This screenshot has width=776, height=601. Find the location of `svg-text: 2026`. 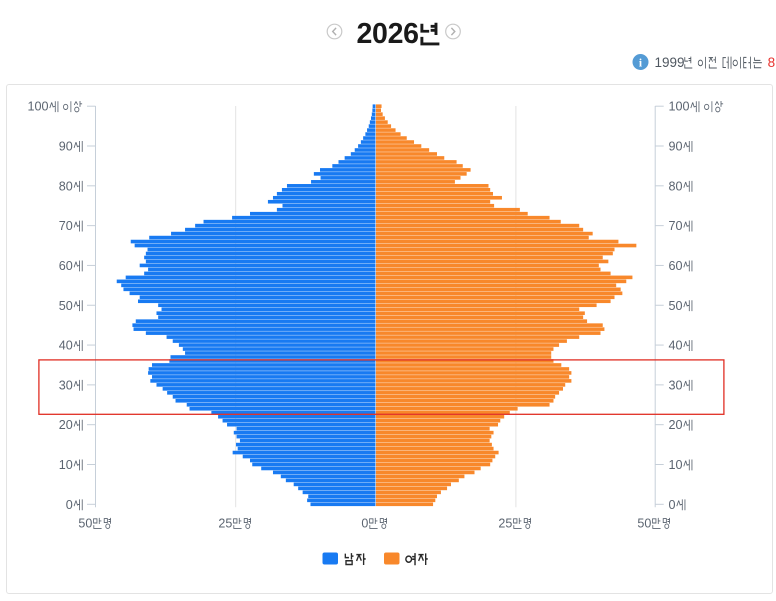

svg-text: 2026 is located at coordinates (388, 34).